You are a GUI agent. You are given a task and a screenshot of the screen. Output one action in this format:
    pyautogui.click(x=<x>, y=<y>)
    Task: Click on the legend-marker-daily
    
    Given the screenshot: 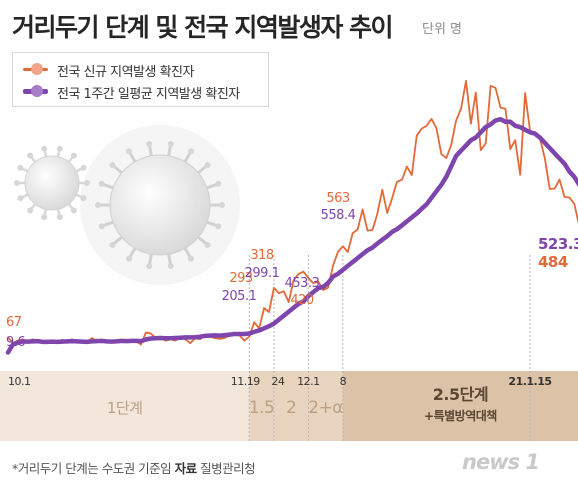 What is the action you would take?
    pyautogui.click(x=37, y=69)
    